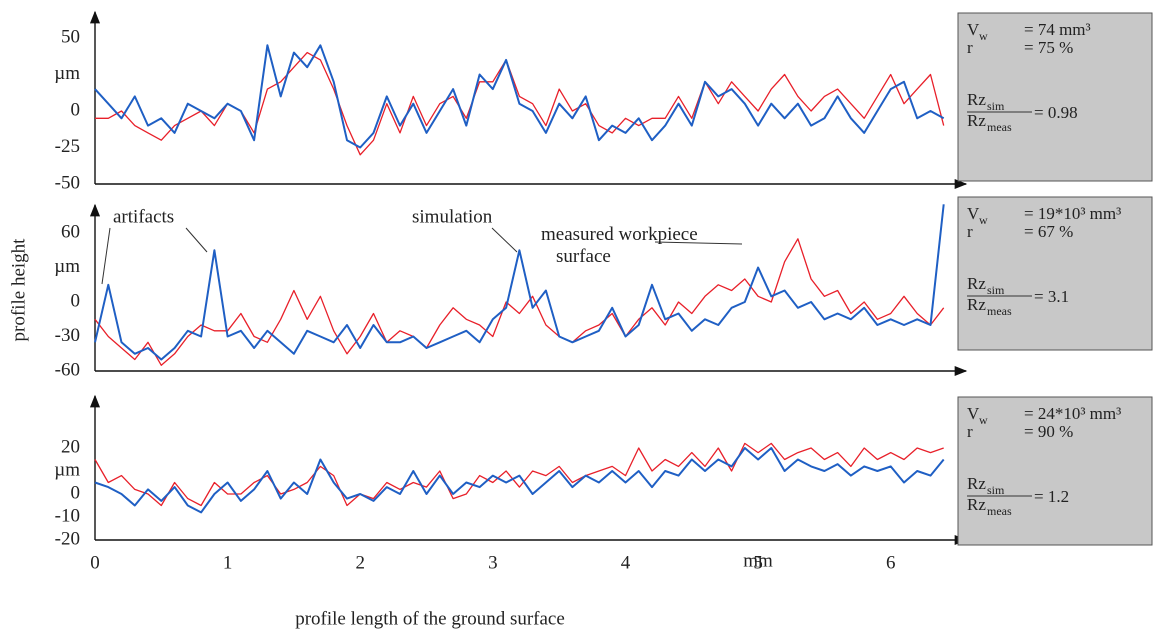 The height and width of the screenshot is (631, 1158). What do you see at coordinates (1072, 413) in the screenshot?
I see `info-value: = 24*10³ mm³` at bounding box center [1072, 413].